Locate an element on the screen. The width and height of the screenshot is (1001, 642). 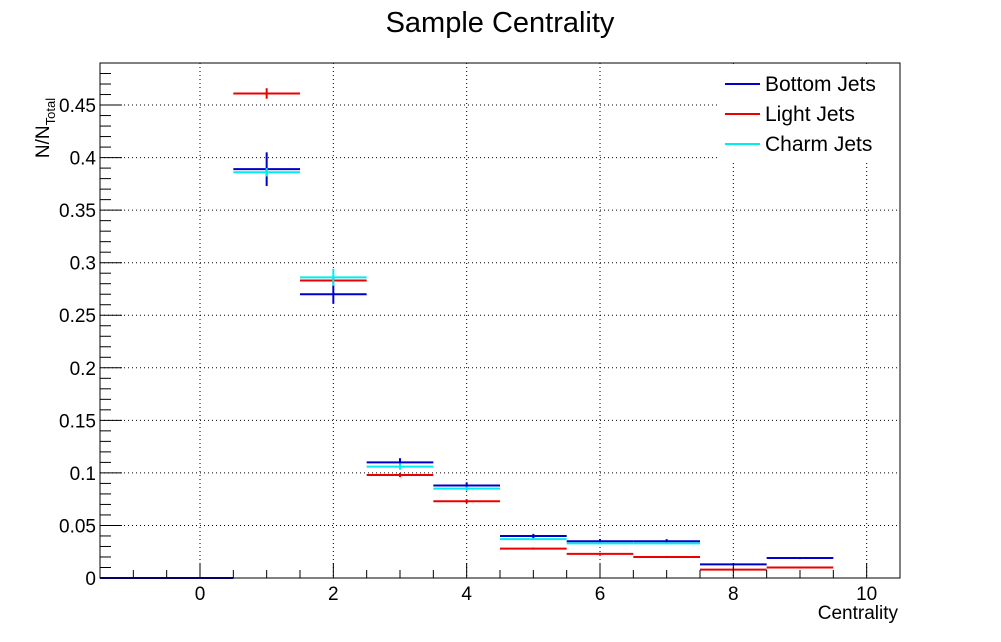
x-tick-label: 6 is located at coordinates (600, 594).